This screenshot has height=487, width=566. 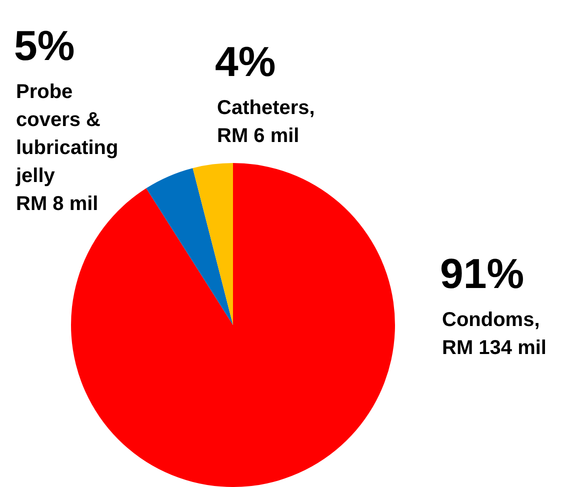 What do you see at coordinates (44, 45) in the screenshot?
I see `data-label: 5%` at bounding box center [44, 45].